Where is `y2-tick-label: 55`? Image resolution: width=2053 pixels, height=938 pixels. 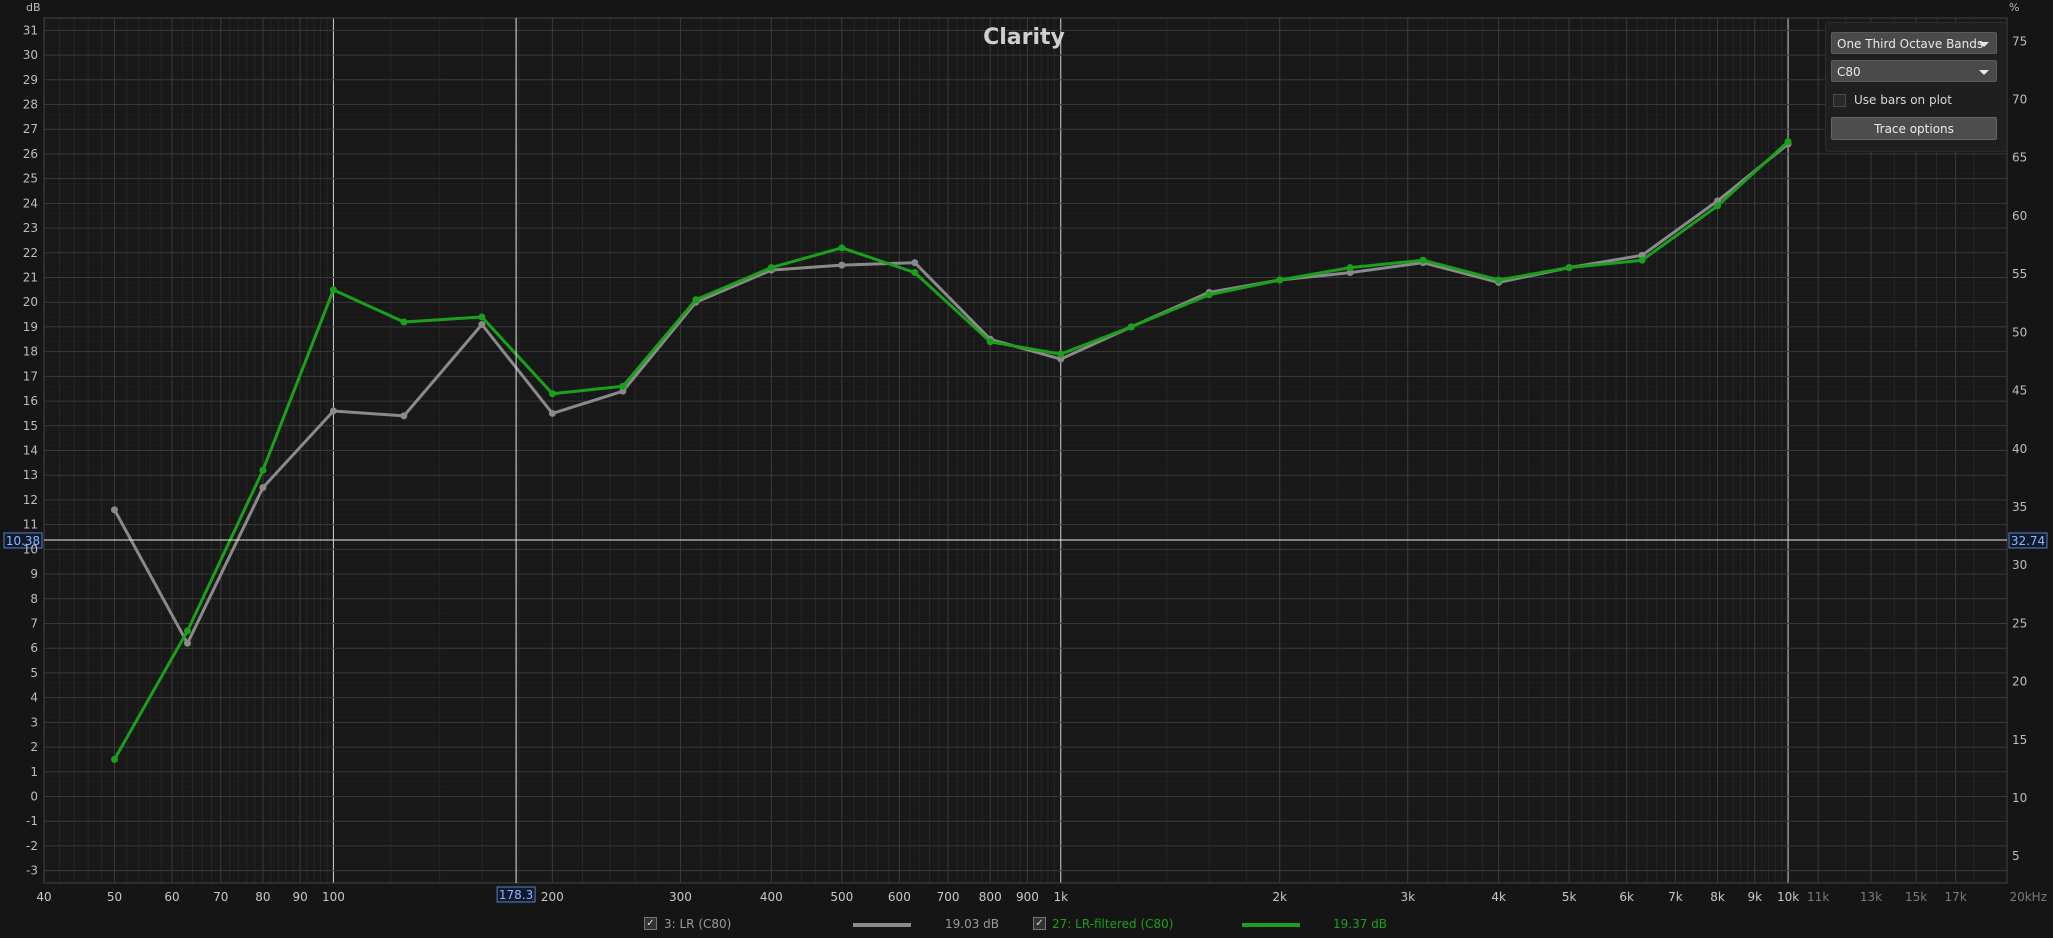
y2-tick-label: 55 is located at coordinates (2019, 274).